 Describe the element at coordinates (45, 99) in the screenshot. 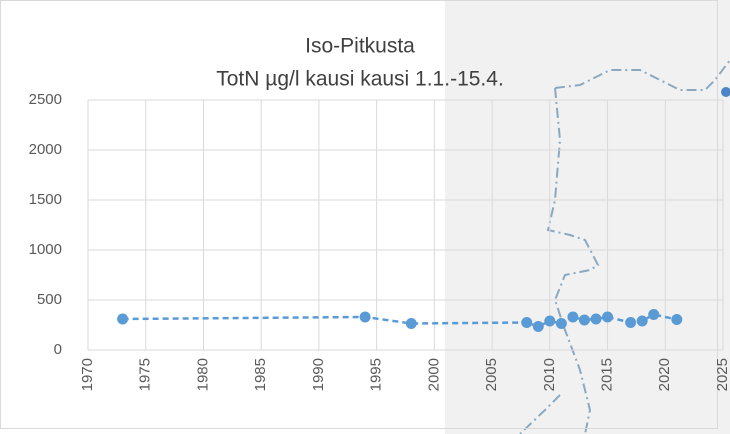

I see `y-tick-label: 2500` at that location.